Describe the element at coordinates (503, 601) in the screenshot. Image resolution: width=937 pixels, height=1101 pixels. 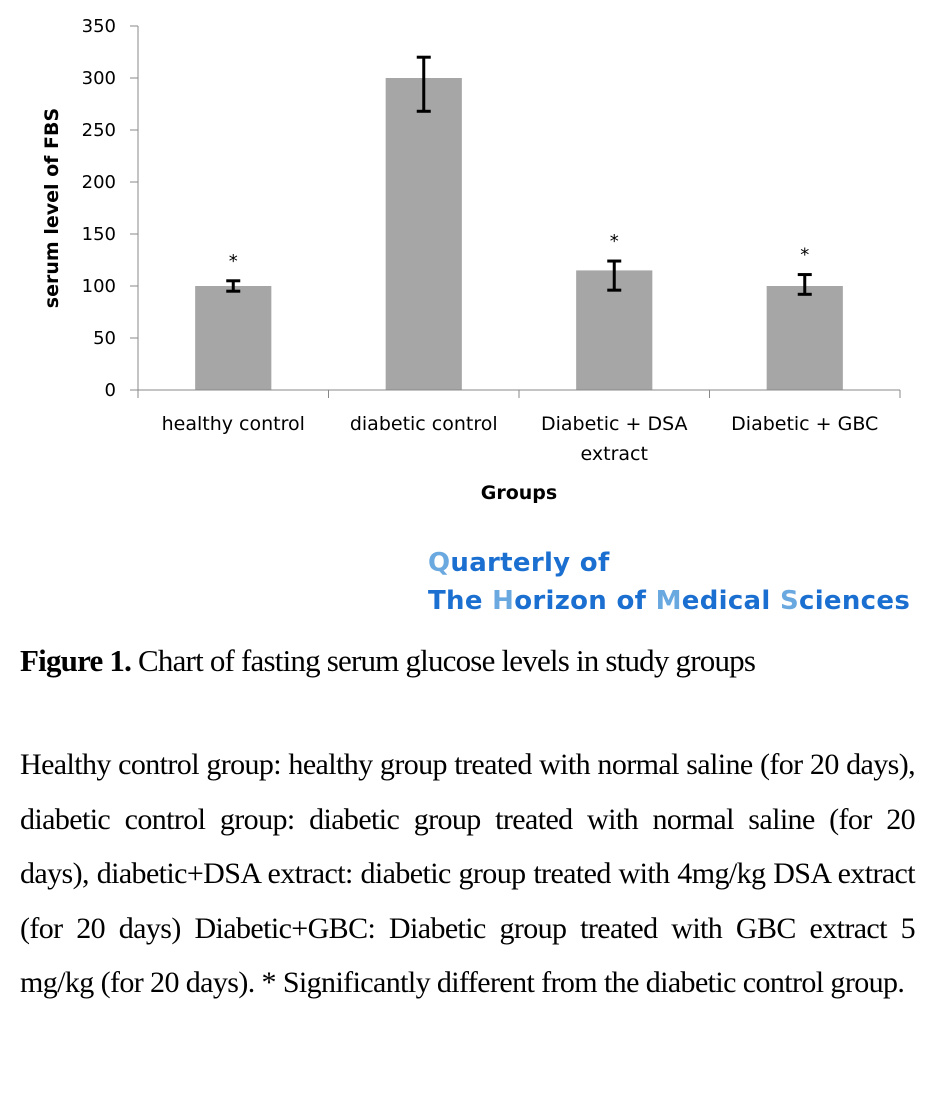
I see `watermark-text-fragment: H` at that location.